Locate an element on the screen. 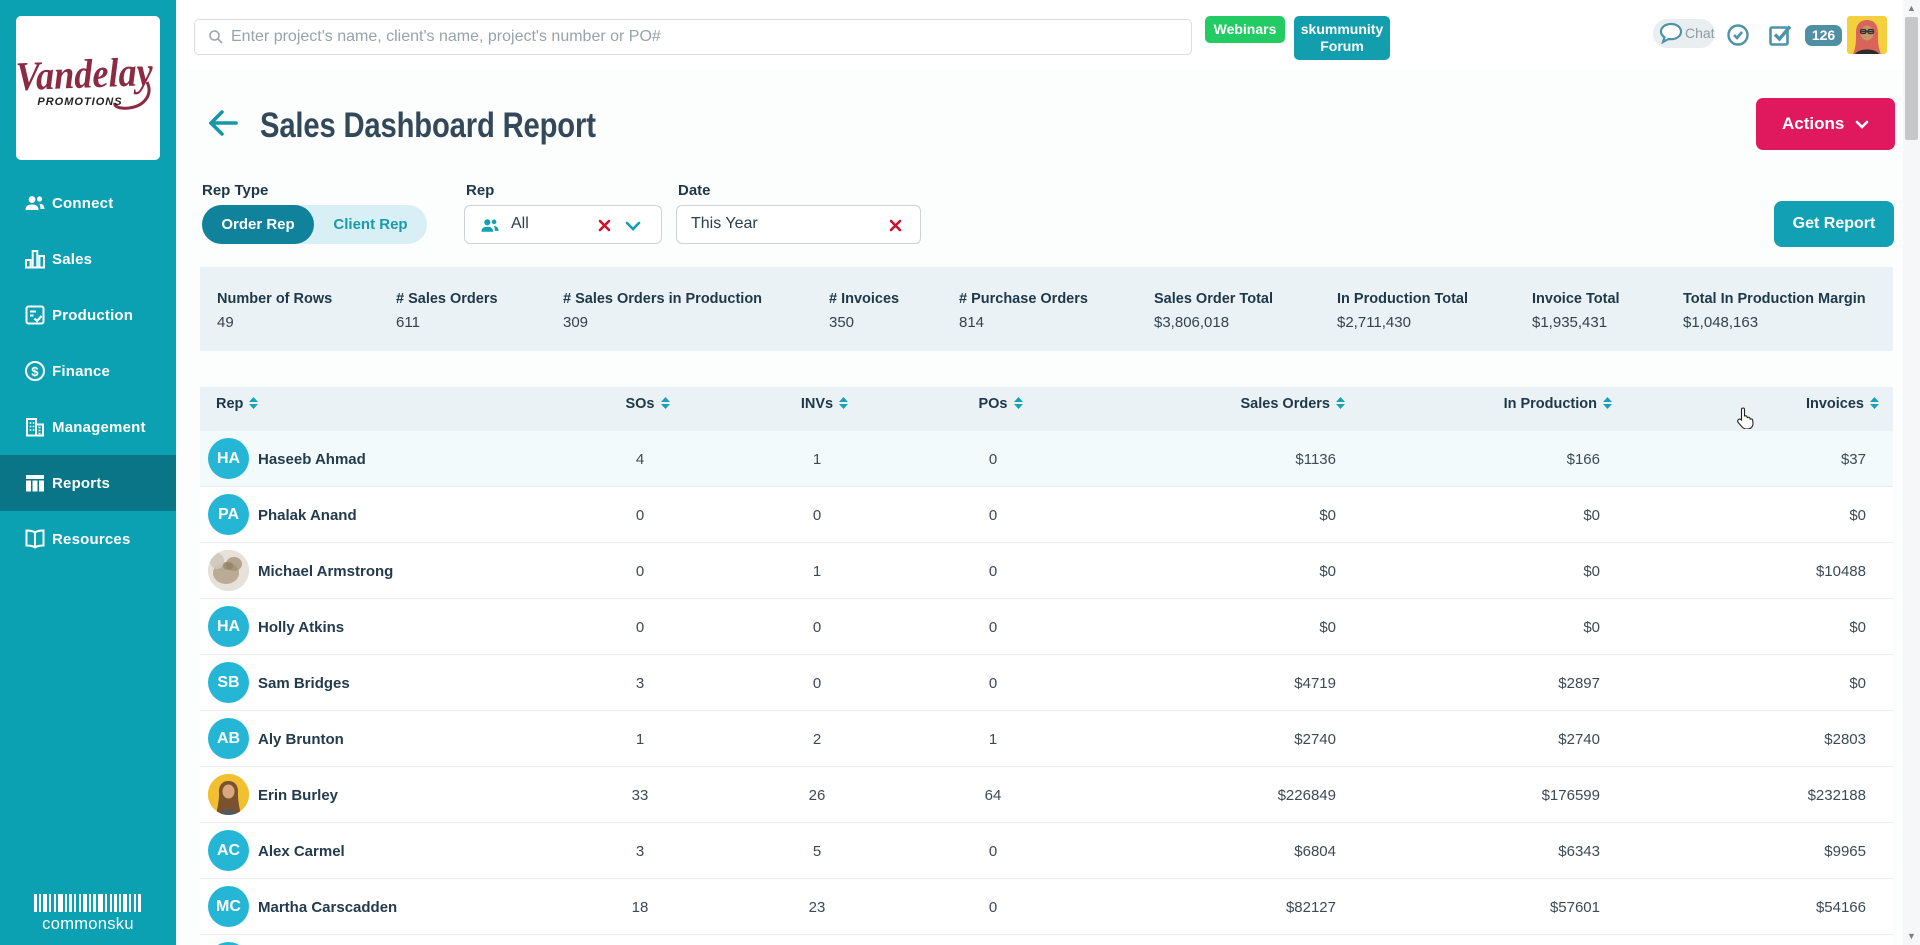 Image resolution: width=1920 pixels, height=945 pixels. svg-text: PROMOTIONS is located at coordinates (79, 102).